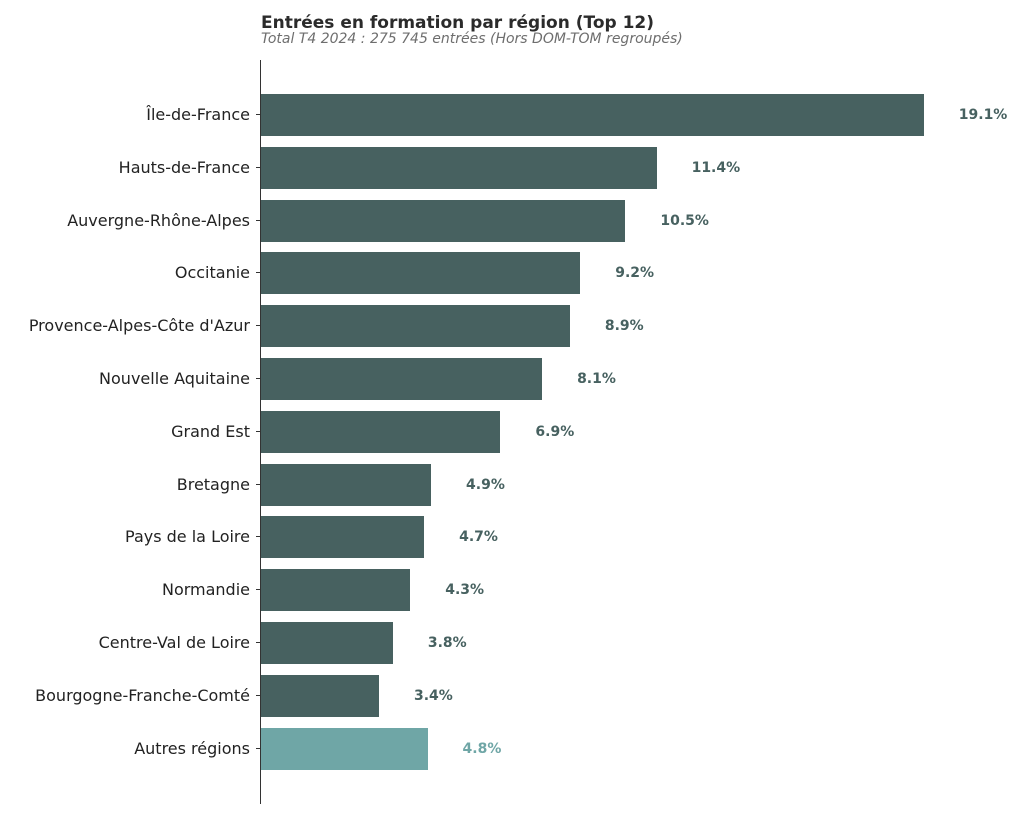 This screenshot has width=1024, height=819. Describe the element at coordinates (139, 326) in the screenshot. I see `category-label: Provence-Alpes-Côte d'Azur` at that location.